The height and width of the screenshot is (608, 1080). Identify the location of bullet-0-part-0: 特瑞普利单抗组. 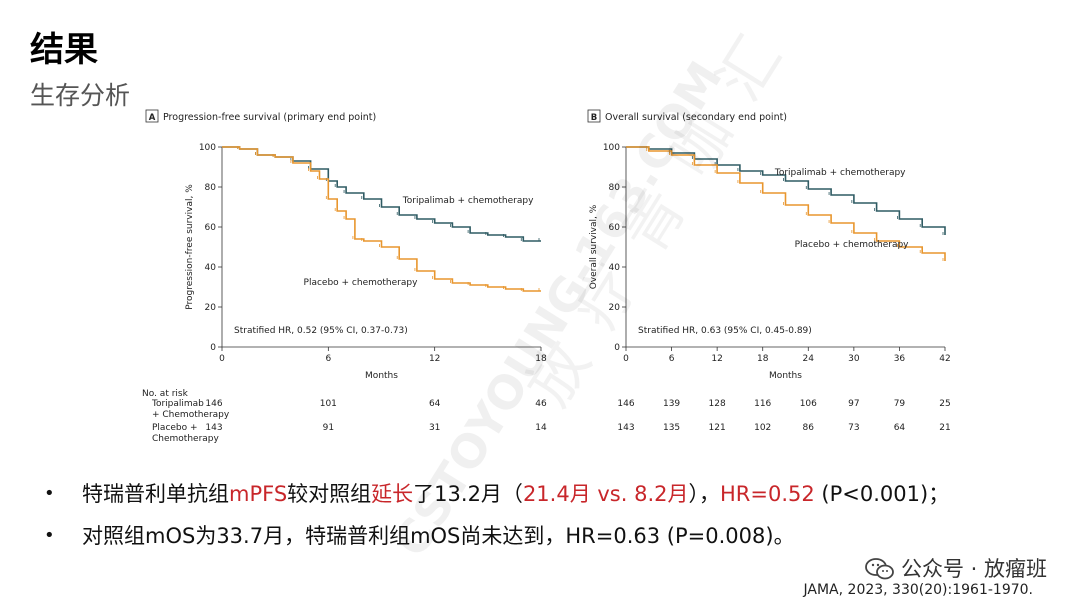
(155, 494).